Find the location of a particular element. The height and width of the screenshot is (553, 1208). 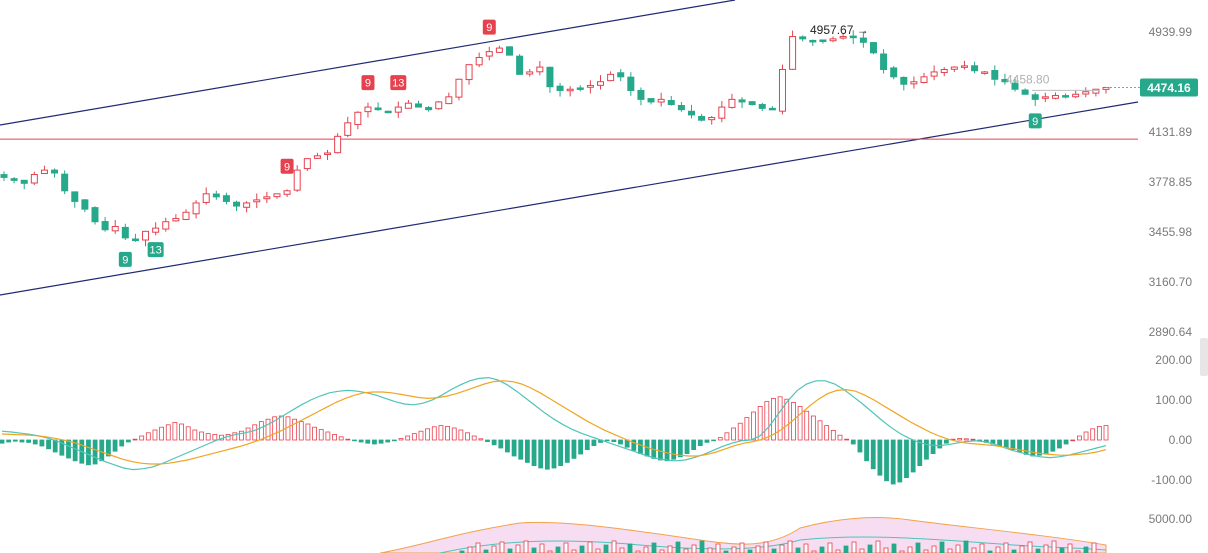

price-axis-tick: 3160.70 is located at coordinates (1171, 282).